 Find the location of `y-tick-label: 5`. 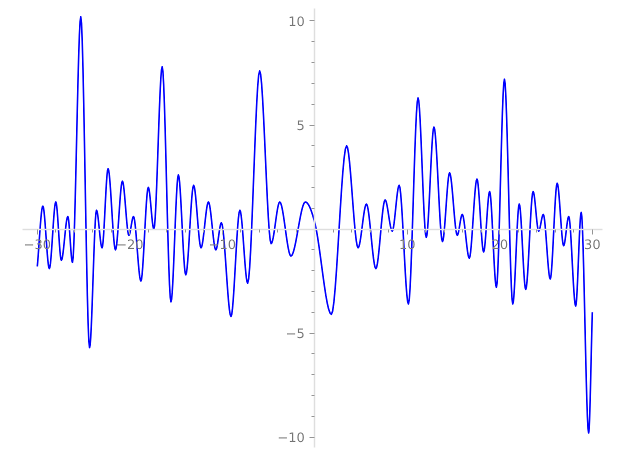

y-tick-label: 5 is located at coordinates (300, 126).